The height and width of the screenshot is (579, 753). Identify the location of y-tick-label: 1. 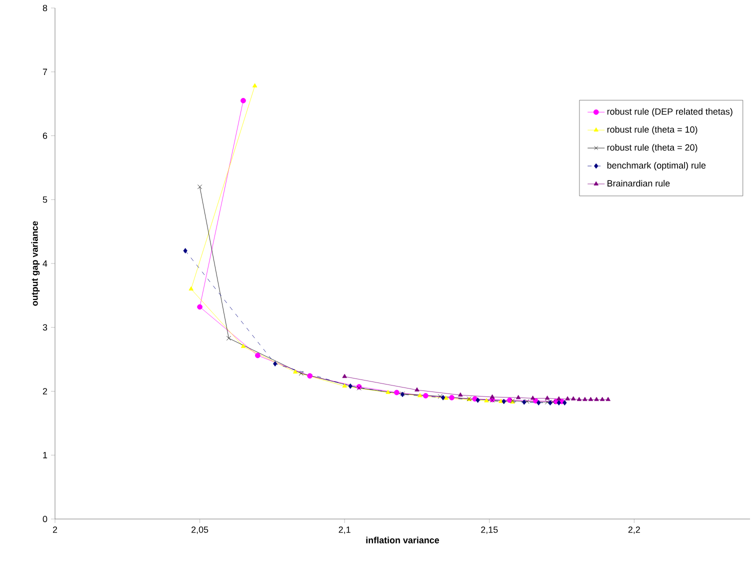
(45, 455).